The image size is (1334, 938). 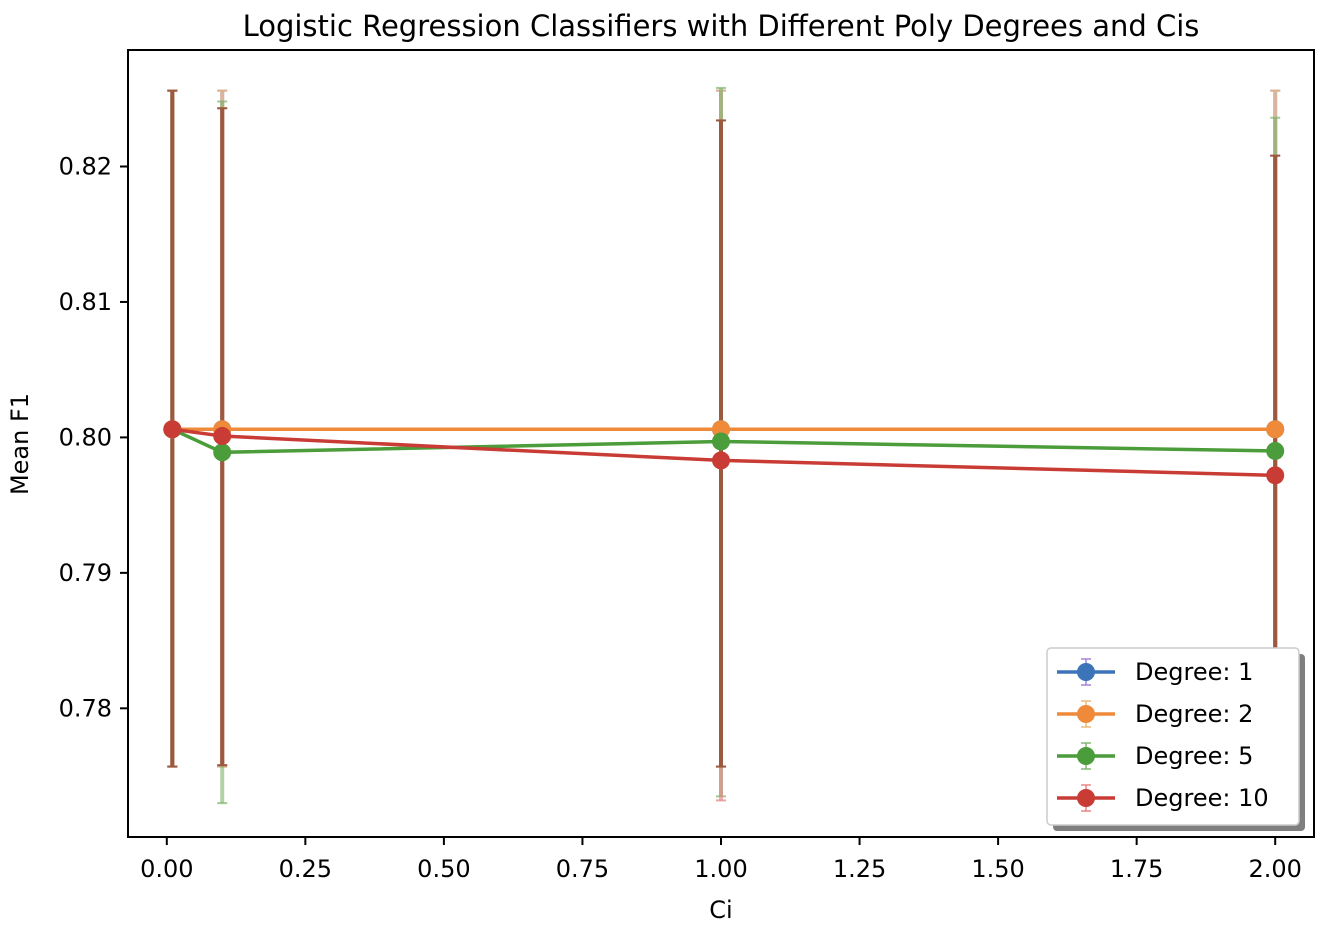 What do you see at coordinates (1202, 798) in the screenshot?
I see `legend-label: Degree: 10` at bounding box center [1202, 798].